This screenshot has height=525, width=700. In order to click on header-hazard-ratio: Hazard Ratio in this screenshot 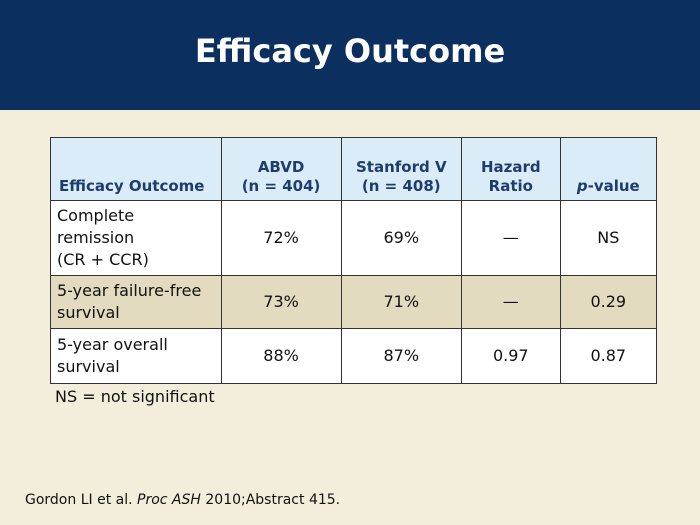, I will do `click(511, 169)`.